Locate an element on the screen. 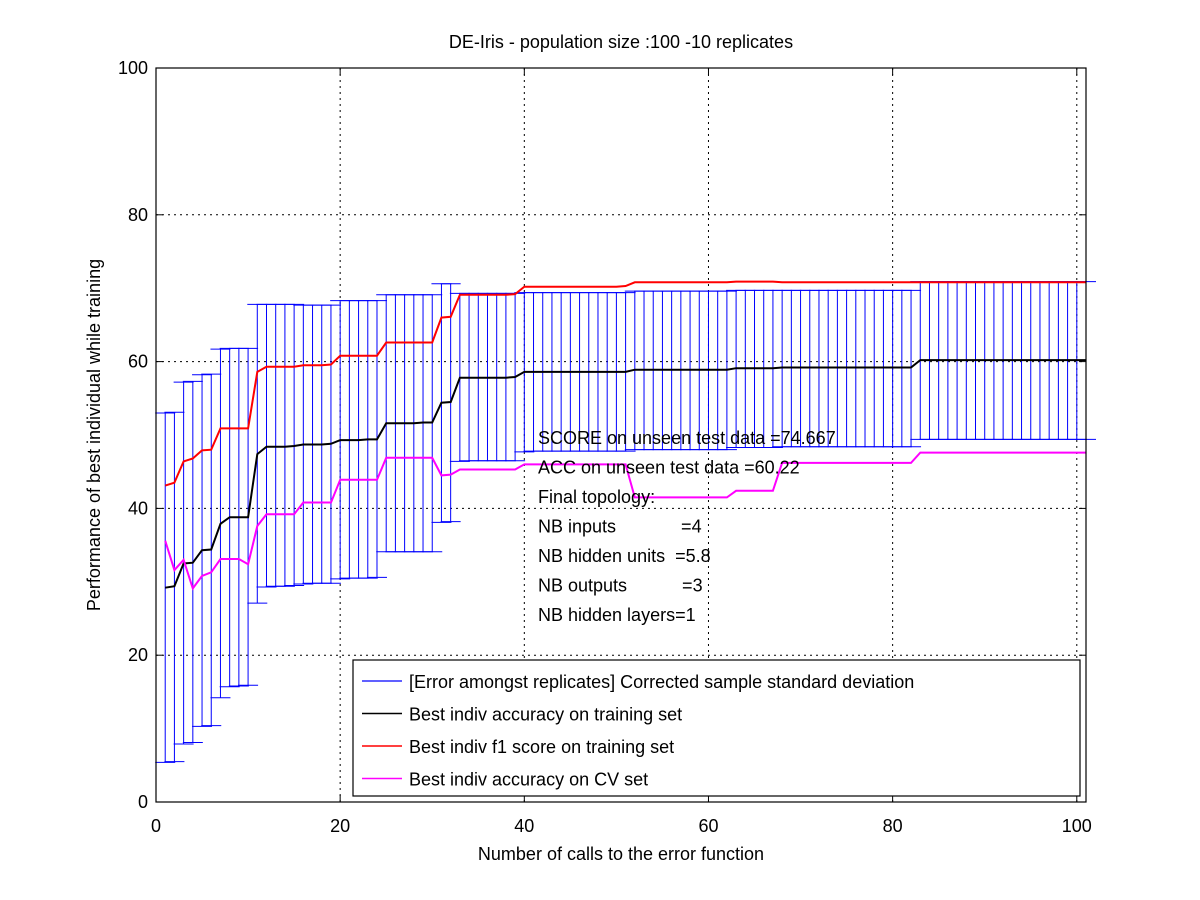 The height and width of the screenshot is (900, 1200). y-tick-label: 100 is located at coordinates (133, 68).